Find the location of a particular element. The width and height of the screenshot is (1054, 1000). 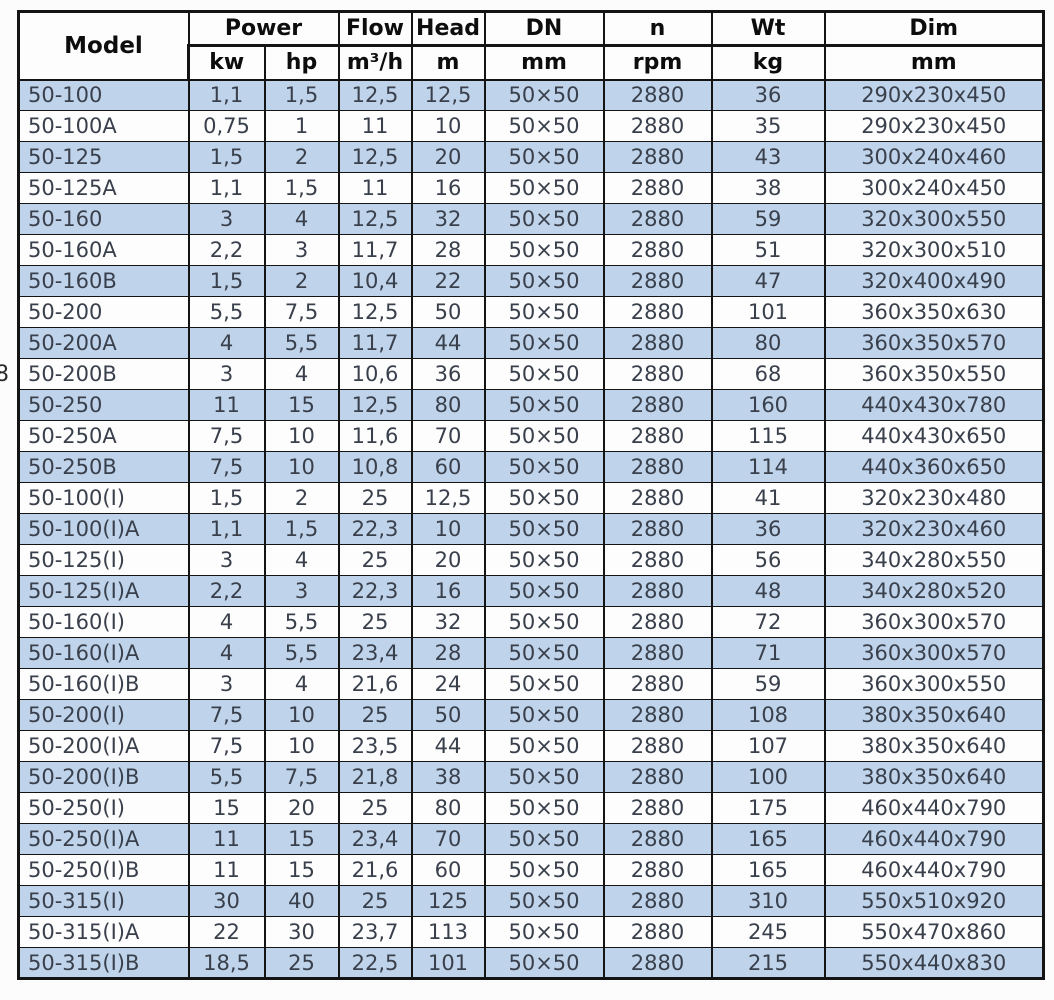

cell-flow: 22,5 is located at coordinates (375, 963).